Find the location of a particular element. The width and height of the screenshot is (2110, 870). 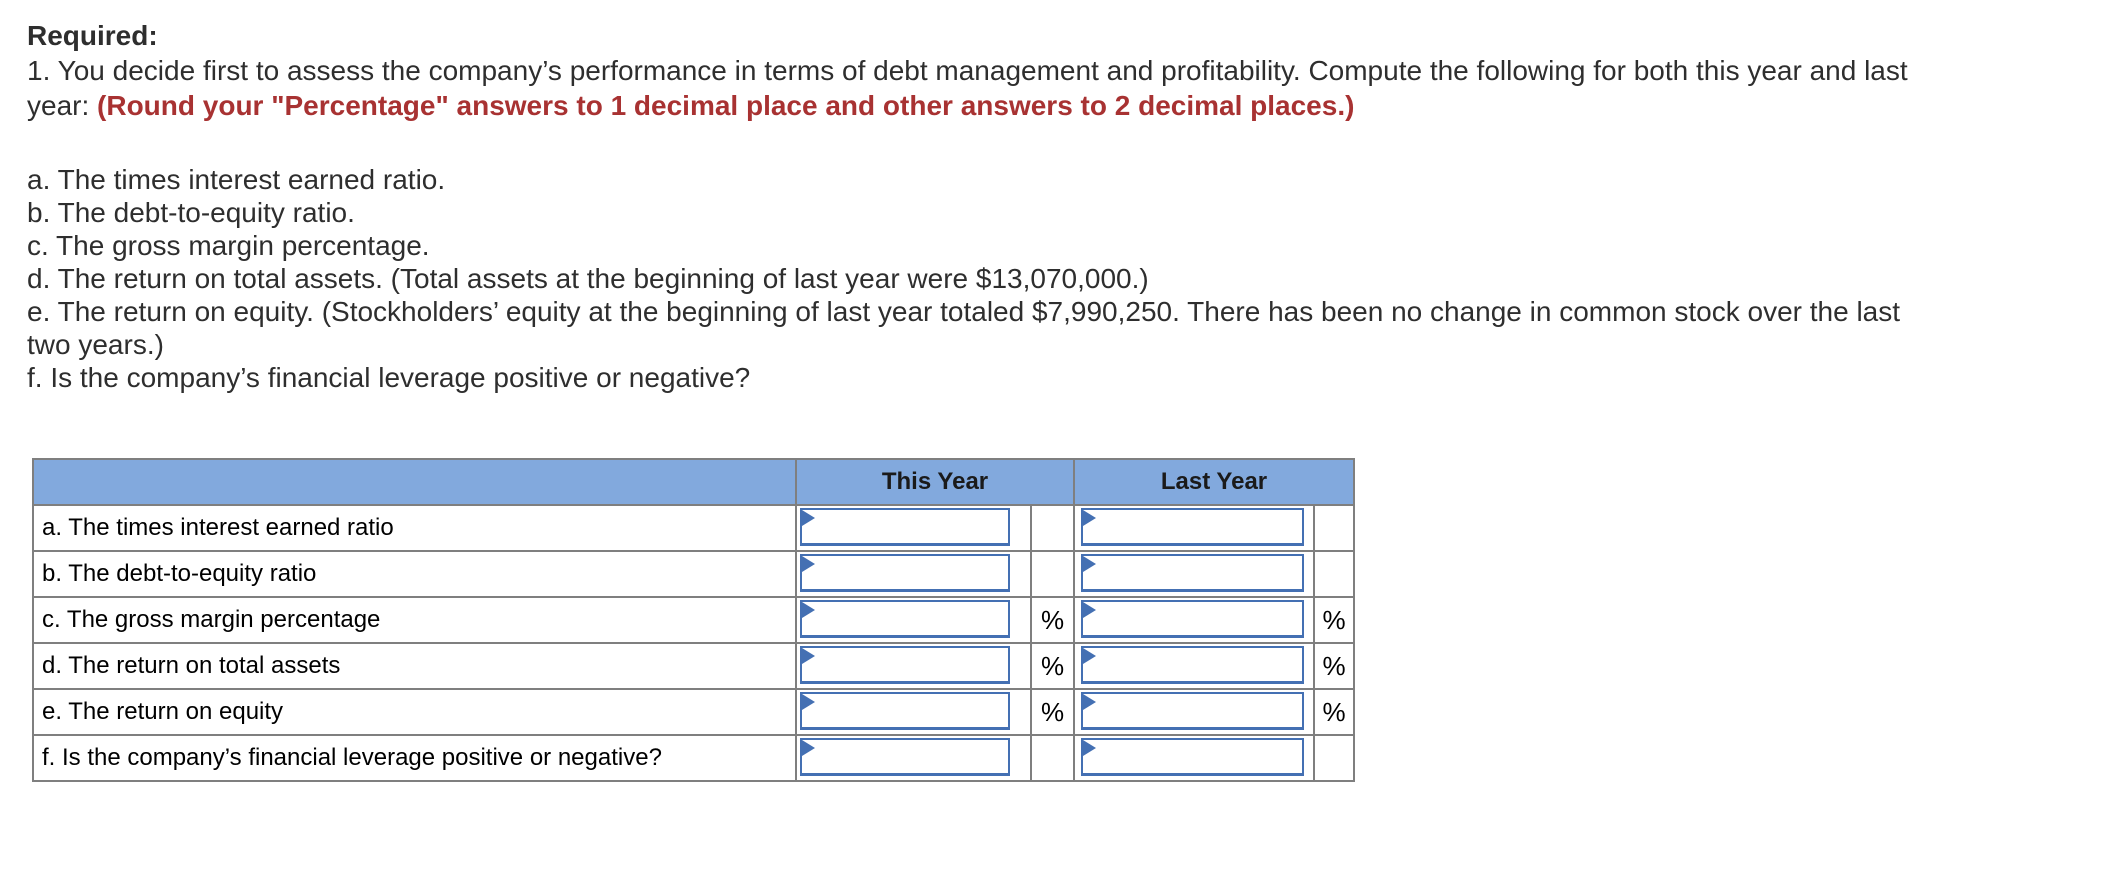

input-cell-last-year-f is located at coordinates (1194, 758).